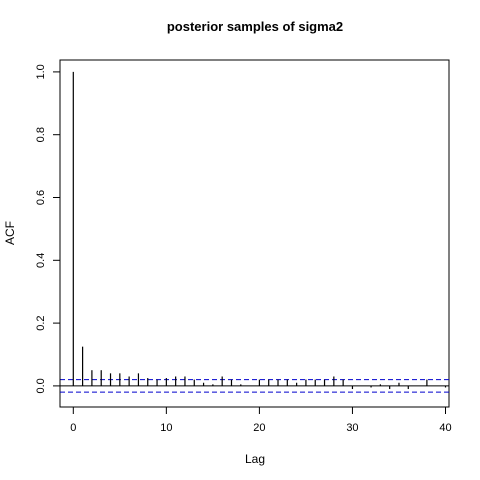  What do you see at coordinates (445, 428) in the screenshot?
I see `x-tick-label: 40` at bounding box center [445, 428].